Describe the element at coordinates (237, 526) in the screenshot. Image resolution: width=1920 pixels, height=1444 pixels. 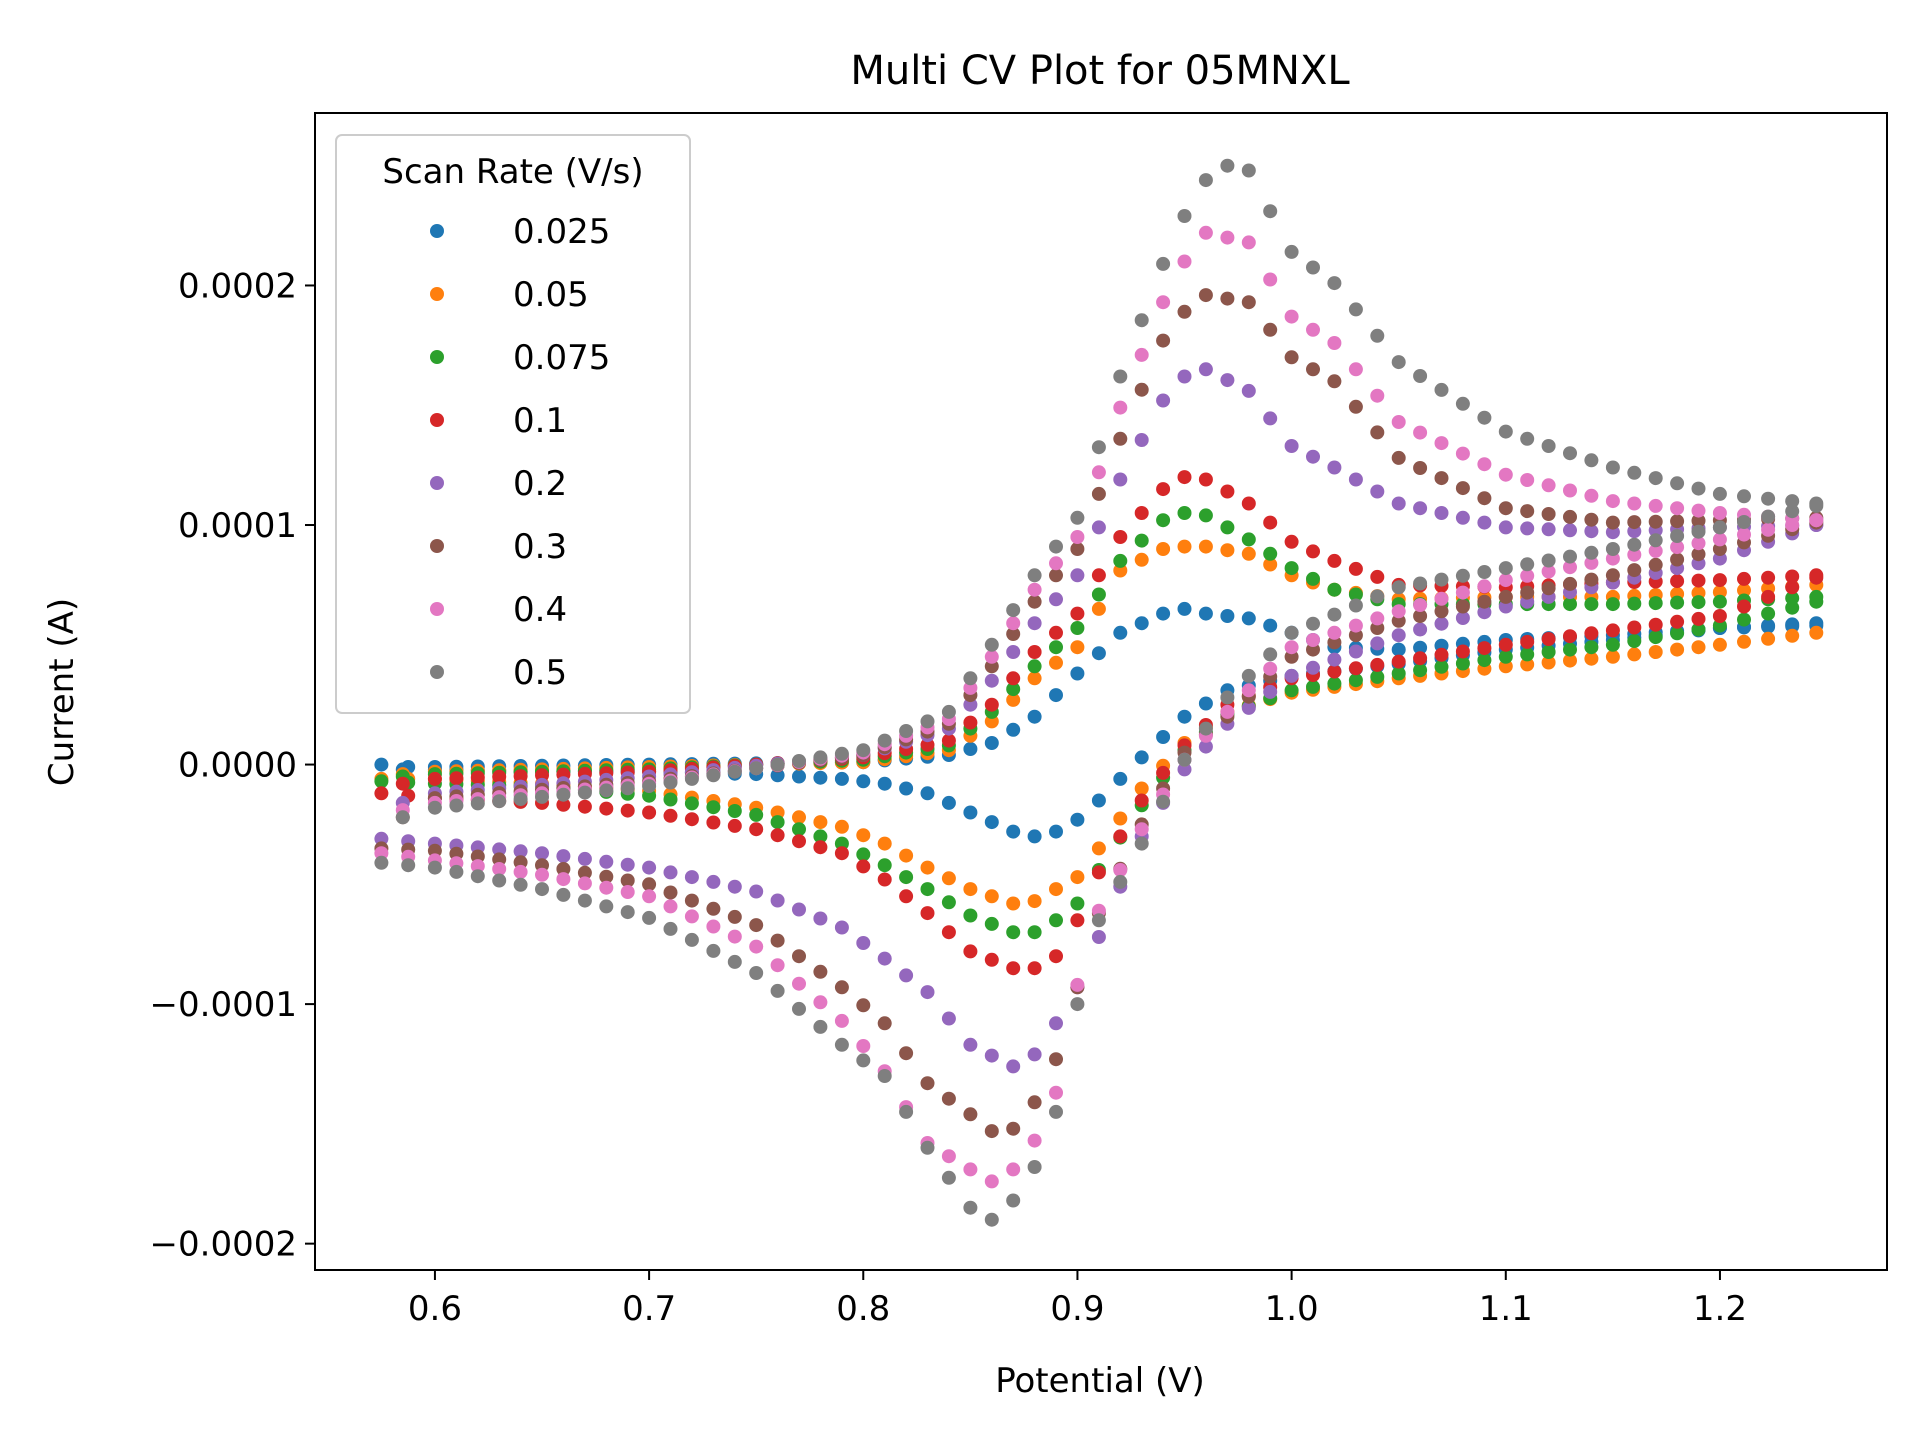
I see `y-tick-label: 0.0001` at that location.